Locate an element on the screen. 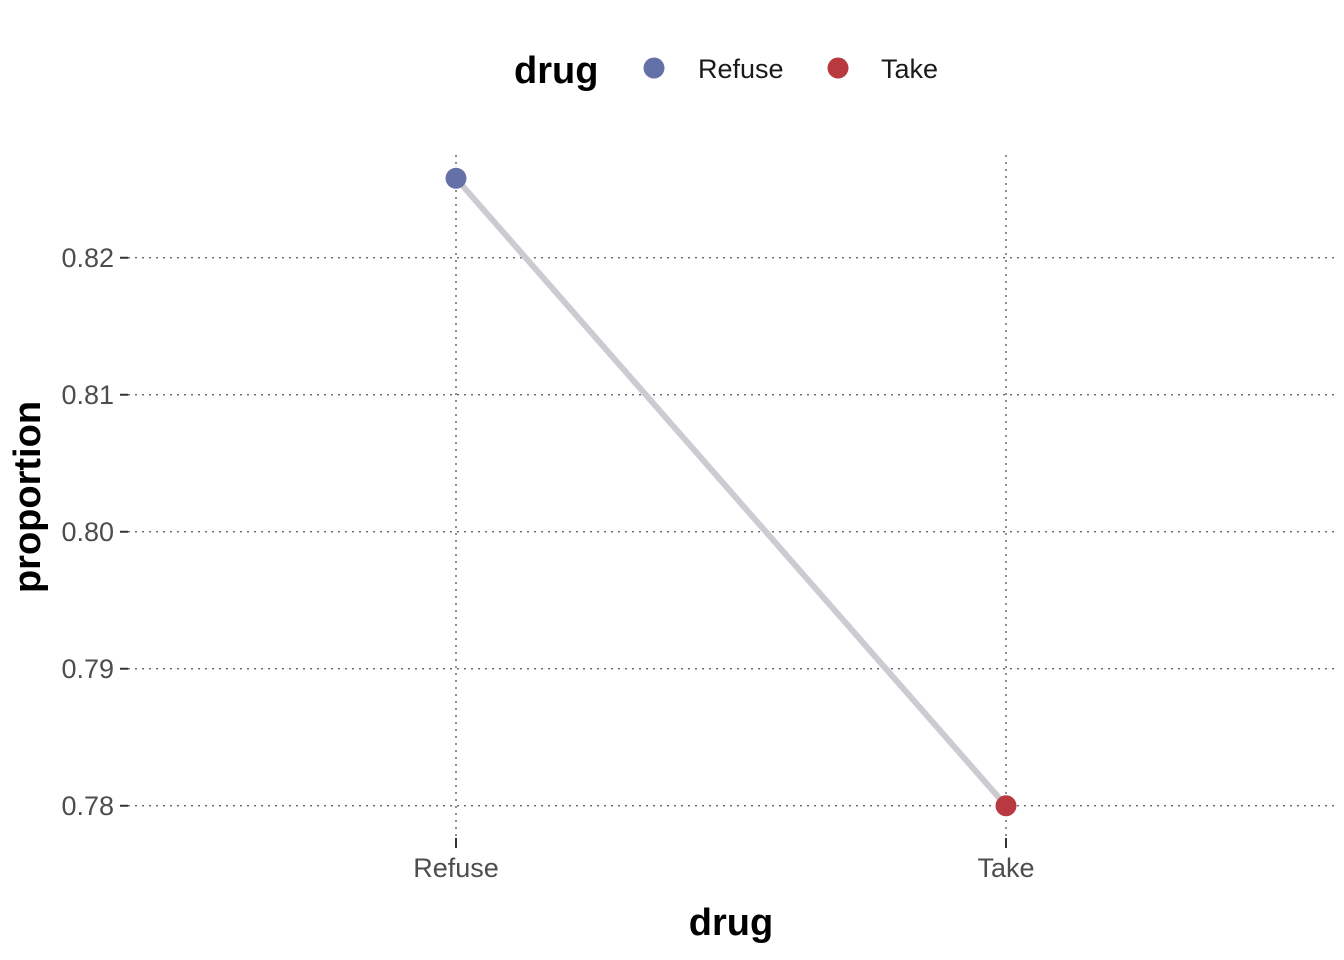  y-tick-label: 0.81 is located at coordinates (87, 395).